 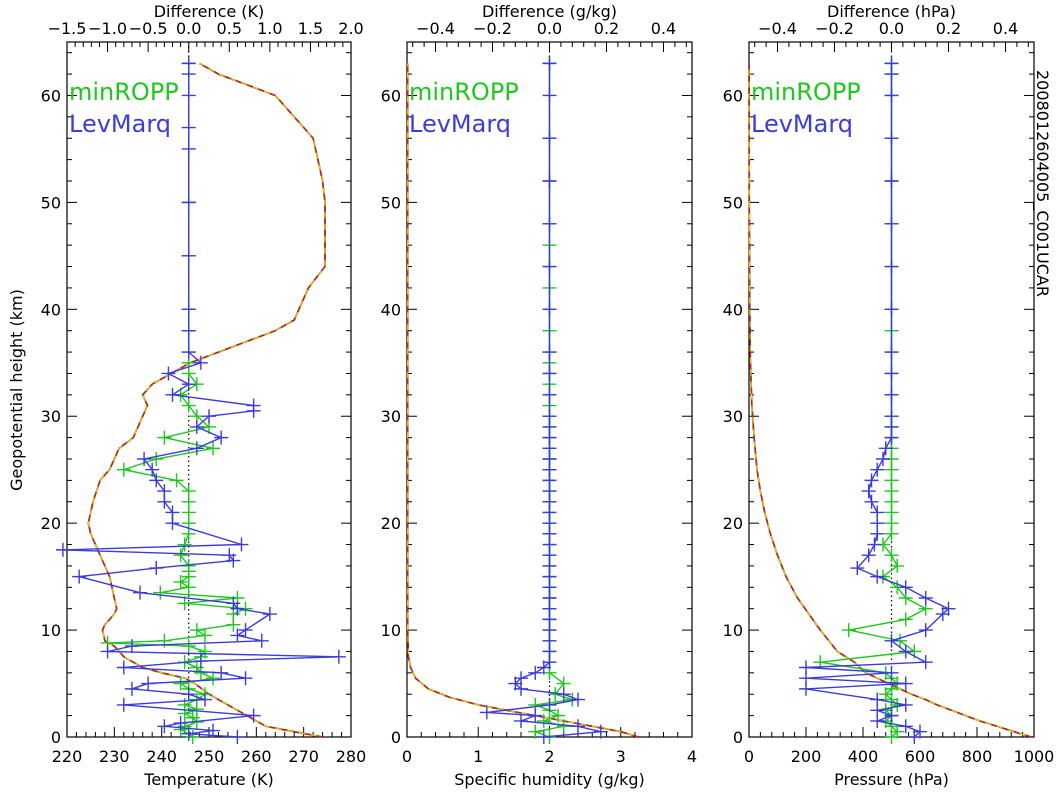 I want to click on x-tick-label: 4, so click(x=692, y=756).